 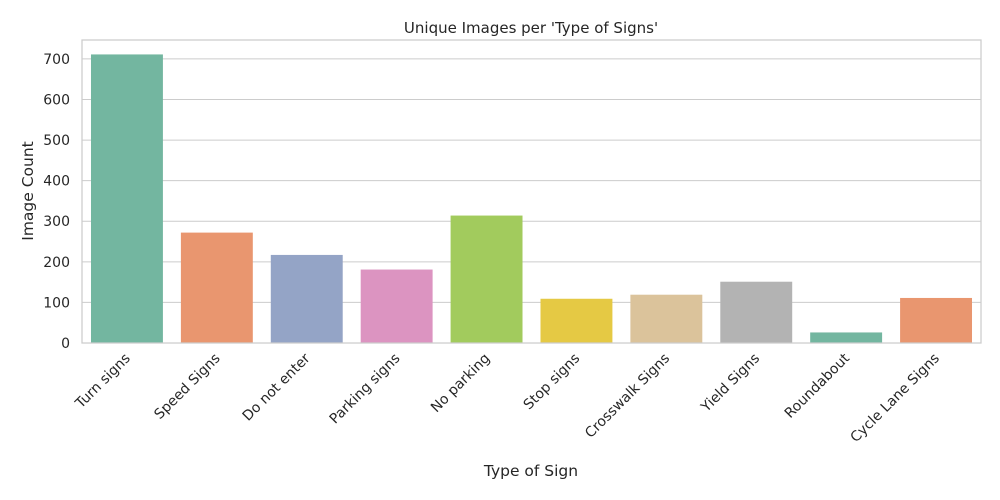 What do you see at coordinates (460, 383) in the screenshot?
I see `x-tick-label: No parking` at bounding box center [460, 383].